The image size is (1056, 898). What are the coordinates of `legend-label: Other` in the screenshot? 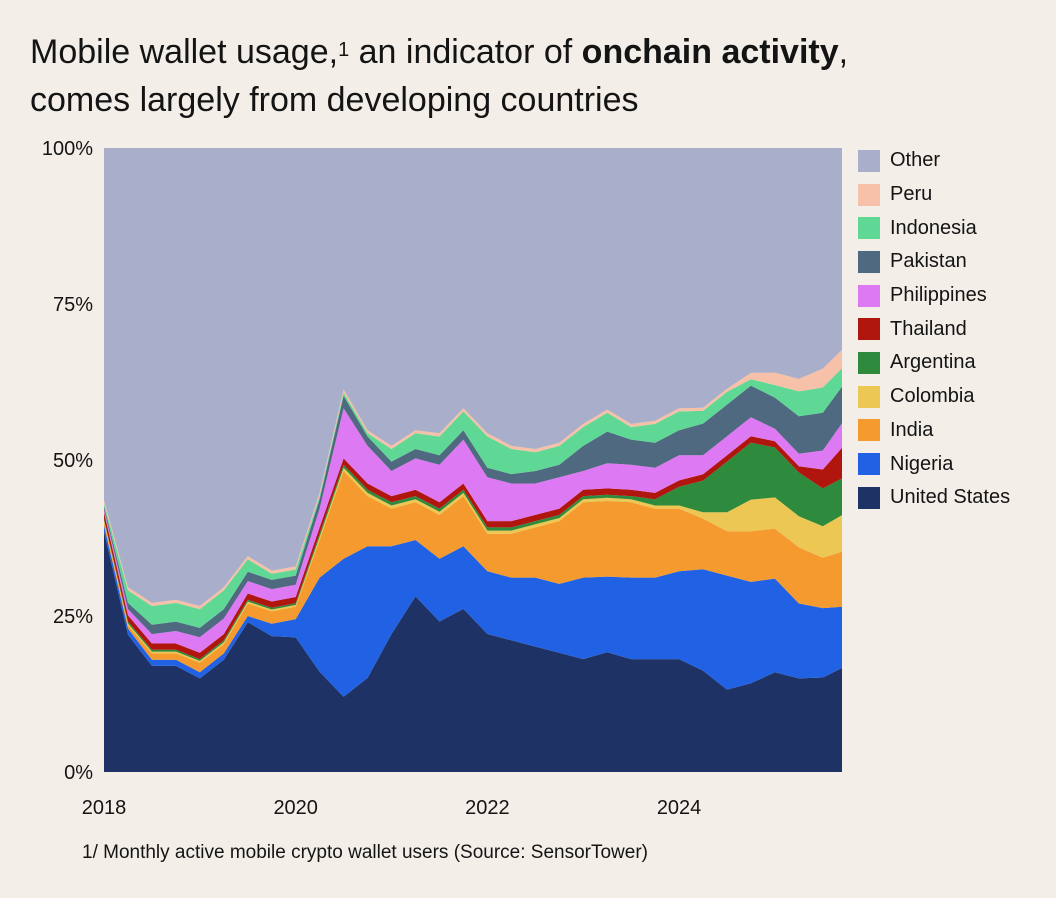 It's located at (915, 160).